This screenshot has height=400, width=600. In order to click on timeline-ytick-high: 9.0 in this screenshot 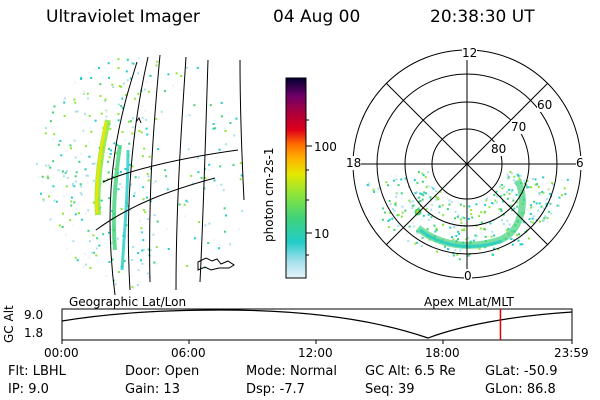, I will do `click(34, 315)`.